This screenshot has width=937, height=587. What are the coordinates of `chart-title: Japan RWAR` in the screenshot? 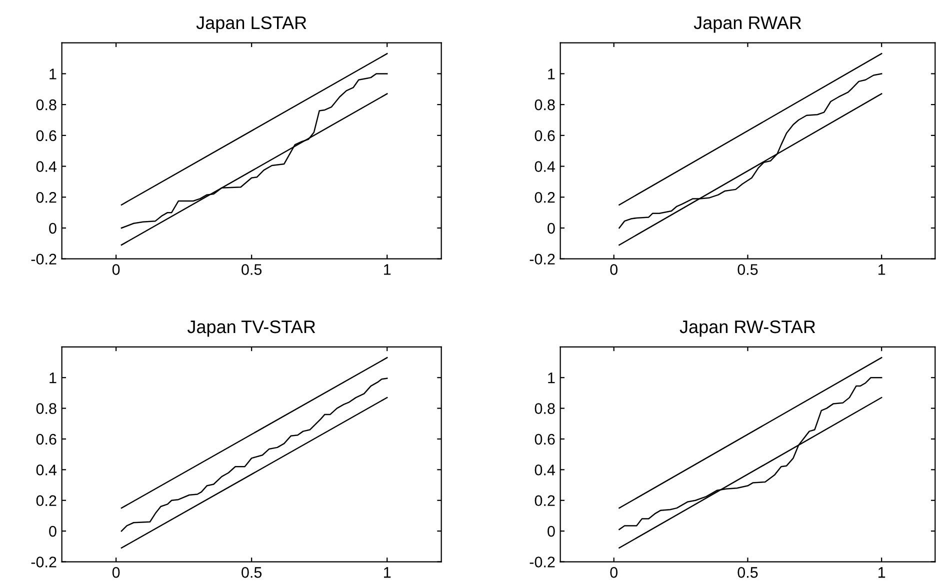 It's located at (748, 24).